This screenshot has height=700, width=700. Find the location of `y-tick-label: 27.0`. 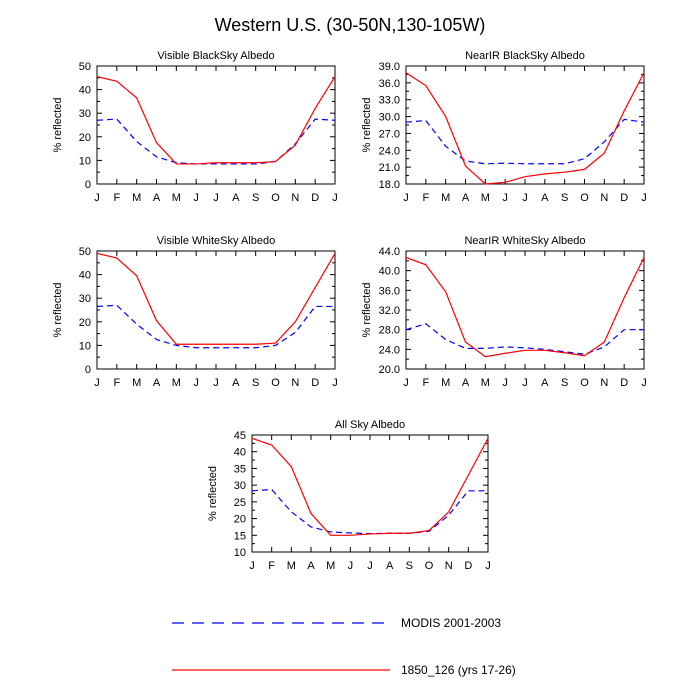

y-tick-label: 27.0 is located at coordinates (389, 134).